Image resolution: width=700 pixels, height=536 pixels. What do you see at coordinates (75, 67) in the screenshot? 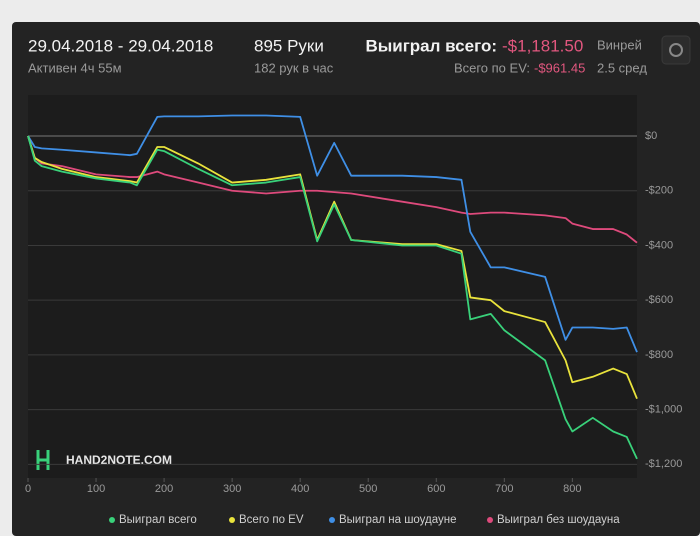
I see `active-time: Активен 4ч 55м` at bounding box center [75, 67].